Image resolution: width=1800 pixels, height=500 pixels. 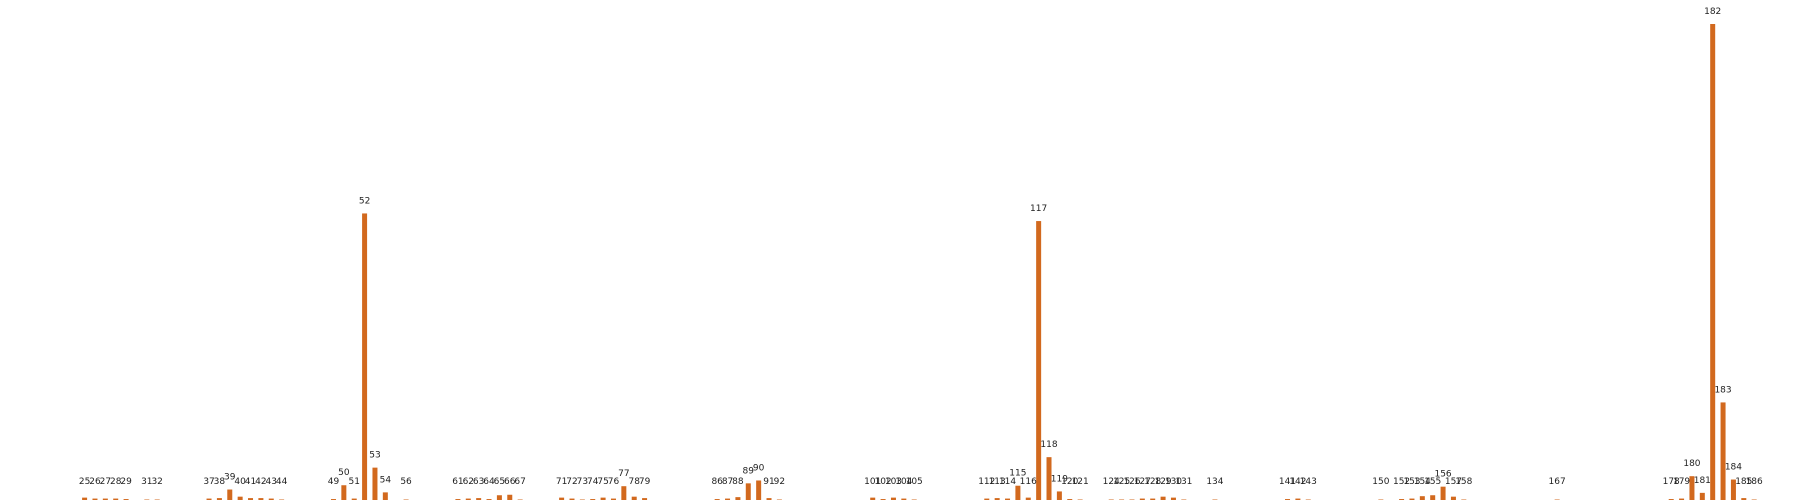 What do you see at coordinates (1308, 482) in the screenshot?
I see `data-label-143: 143` at bounding box center [1308, 482].